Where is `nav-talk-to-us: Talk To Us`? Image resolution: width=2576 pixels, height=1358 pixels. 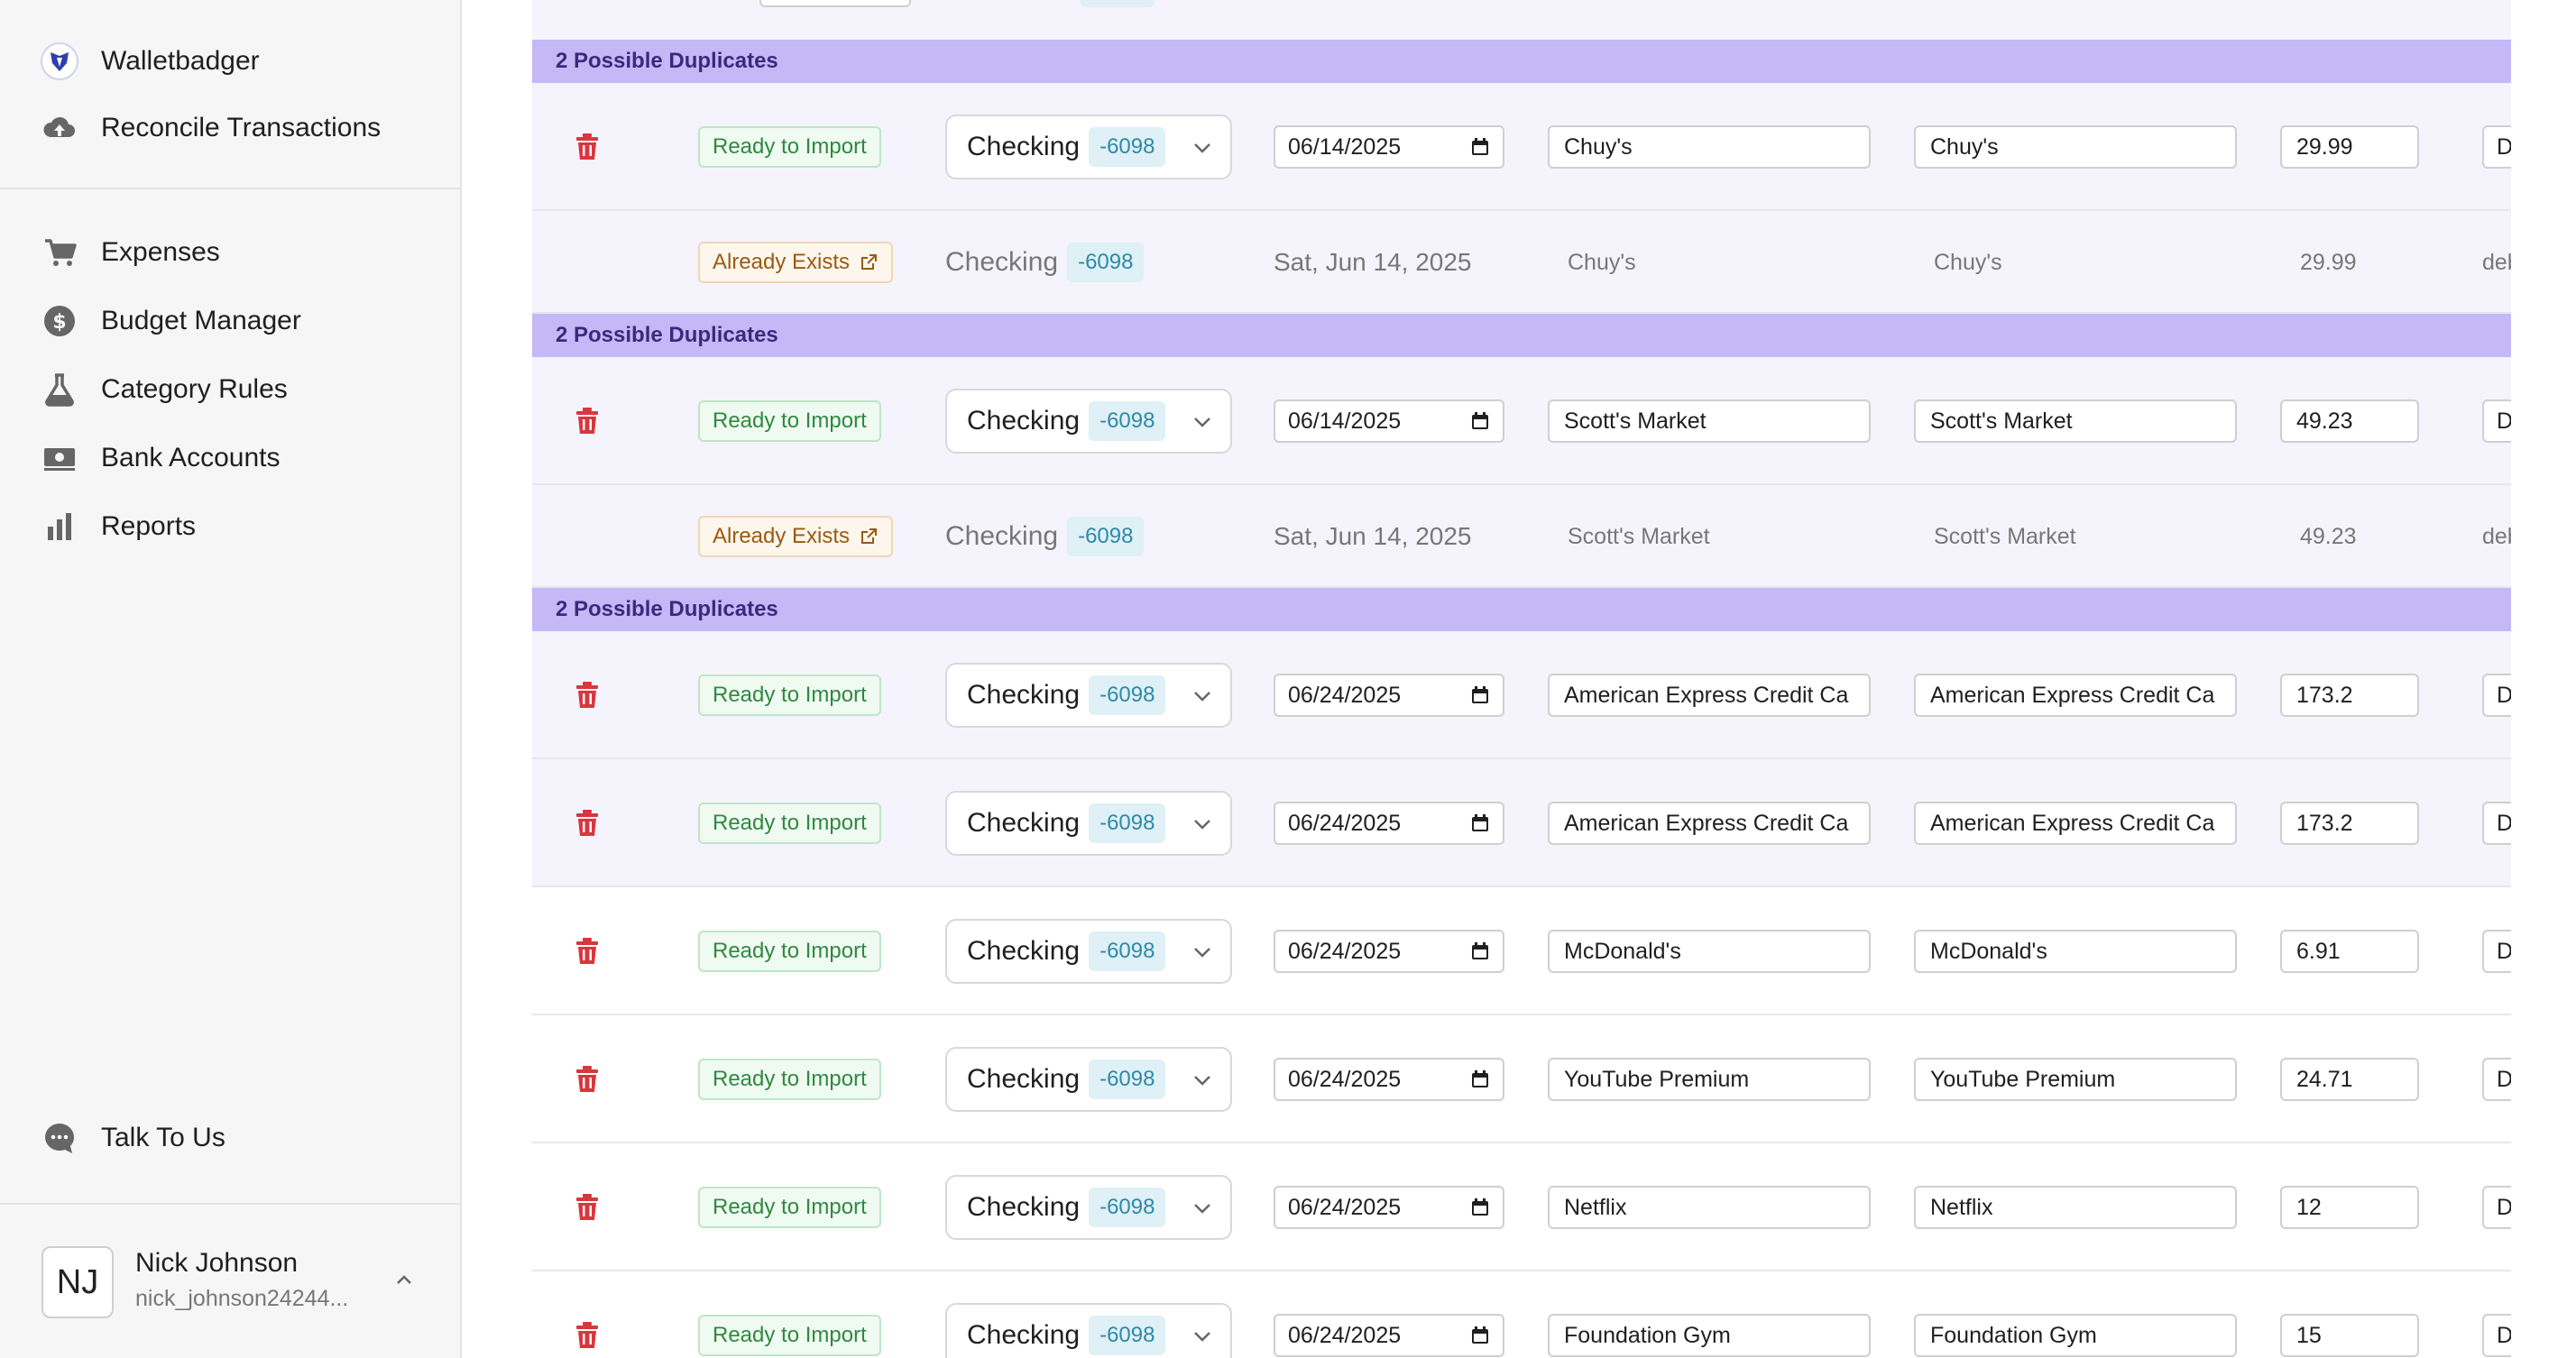 nav-talk-to-us: Talk To Us is located at coordinates (132, 1138).